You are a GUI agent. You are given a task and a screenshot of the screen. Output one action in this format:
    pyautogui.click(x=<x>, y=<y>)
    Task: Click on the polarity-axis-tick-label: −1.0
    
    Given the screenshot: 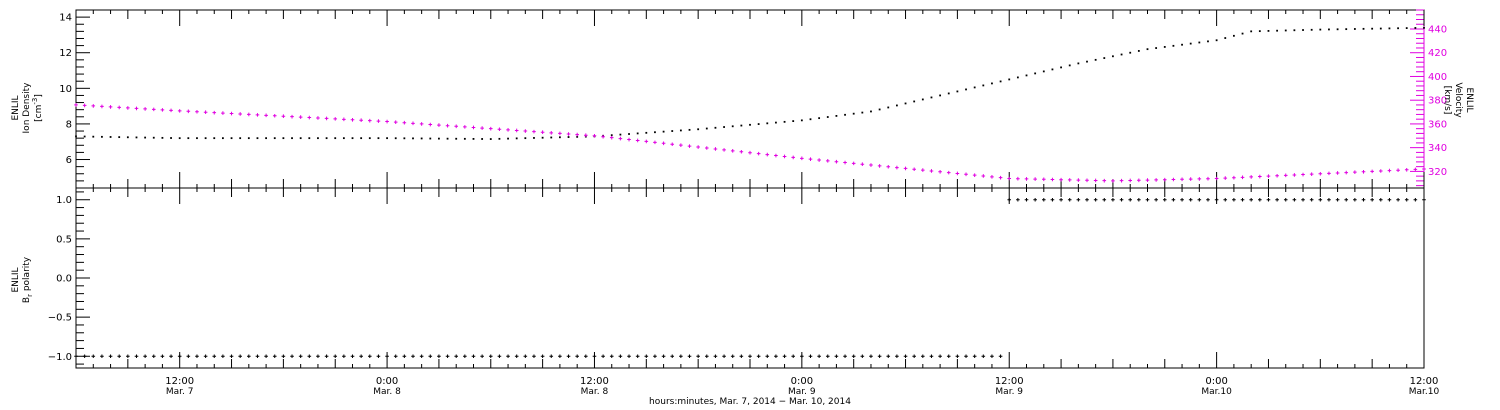 What is the action you would take?
    pyautogui.click(x=60, y=357)
    